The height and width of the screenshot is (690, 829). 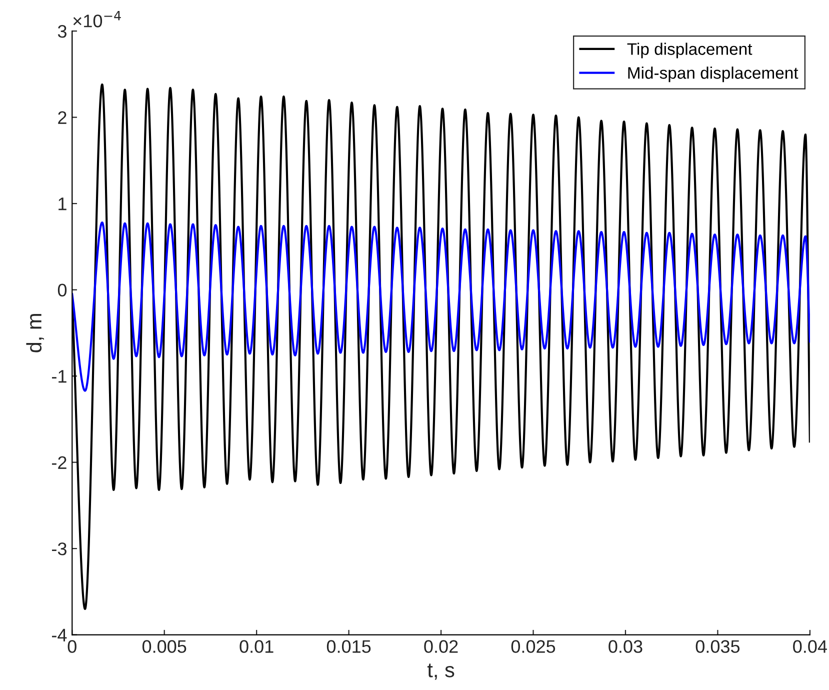 What do you see at coordinates (62, 204) in the screenshot?
I see `y-tick-label: 1` at bounding box center [62, 204].